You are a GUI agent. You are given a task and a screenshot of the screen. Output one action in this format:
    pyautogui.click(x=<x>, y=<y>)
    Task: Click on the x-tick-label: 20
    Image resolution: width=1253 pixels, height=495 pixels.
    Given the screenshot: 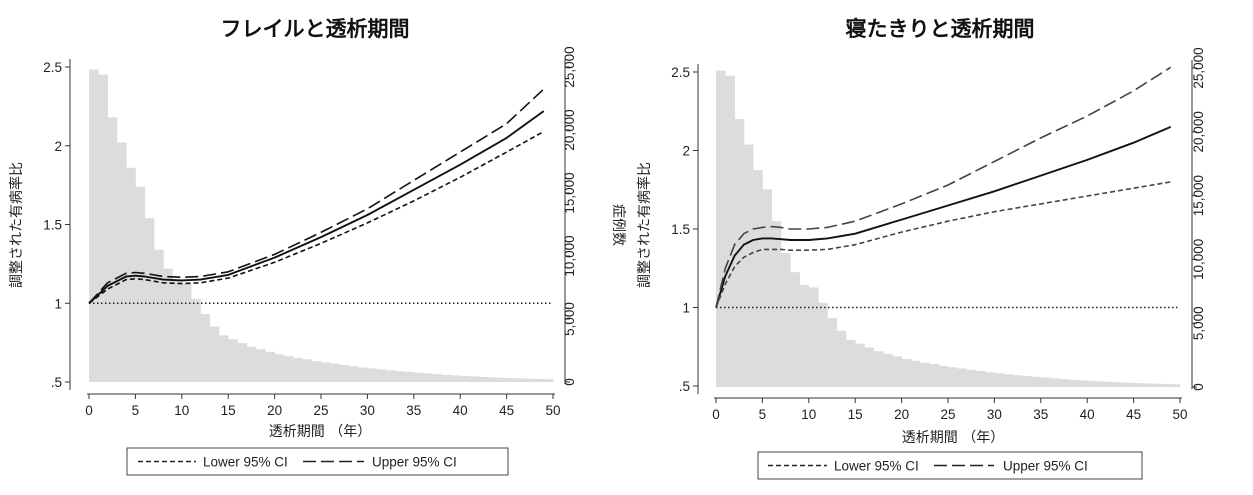 What is the action you would take?
    pyautogui.click(x=901, y=414)
    